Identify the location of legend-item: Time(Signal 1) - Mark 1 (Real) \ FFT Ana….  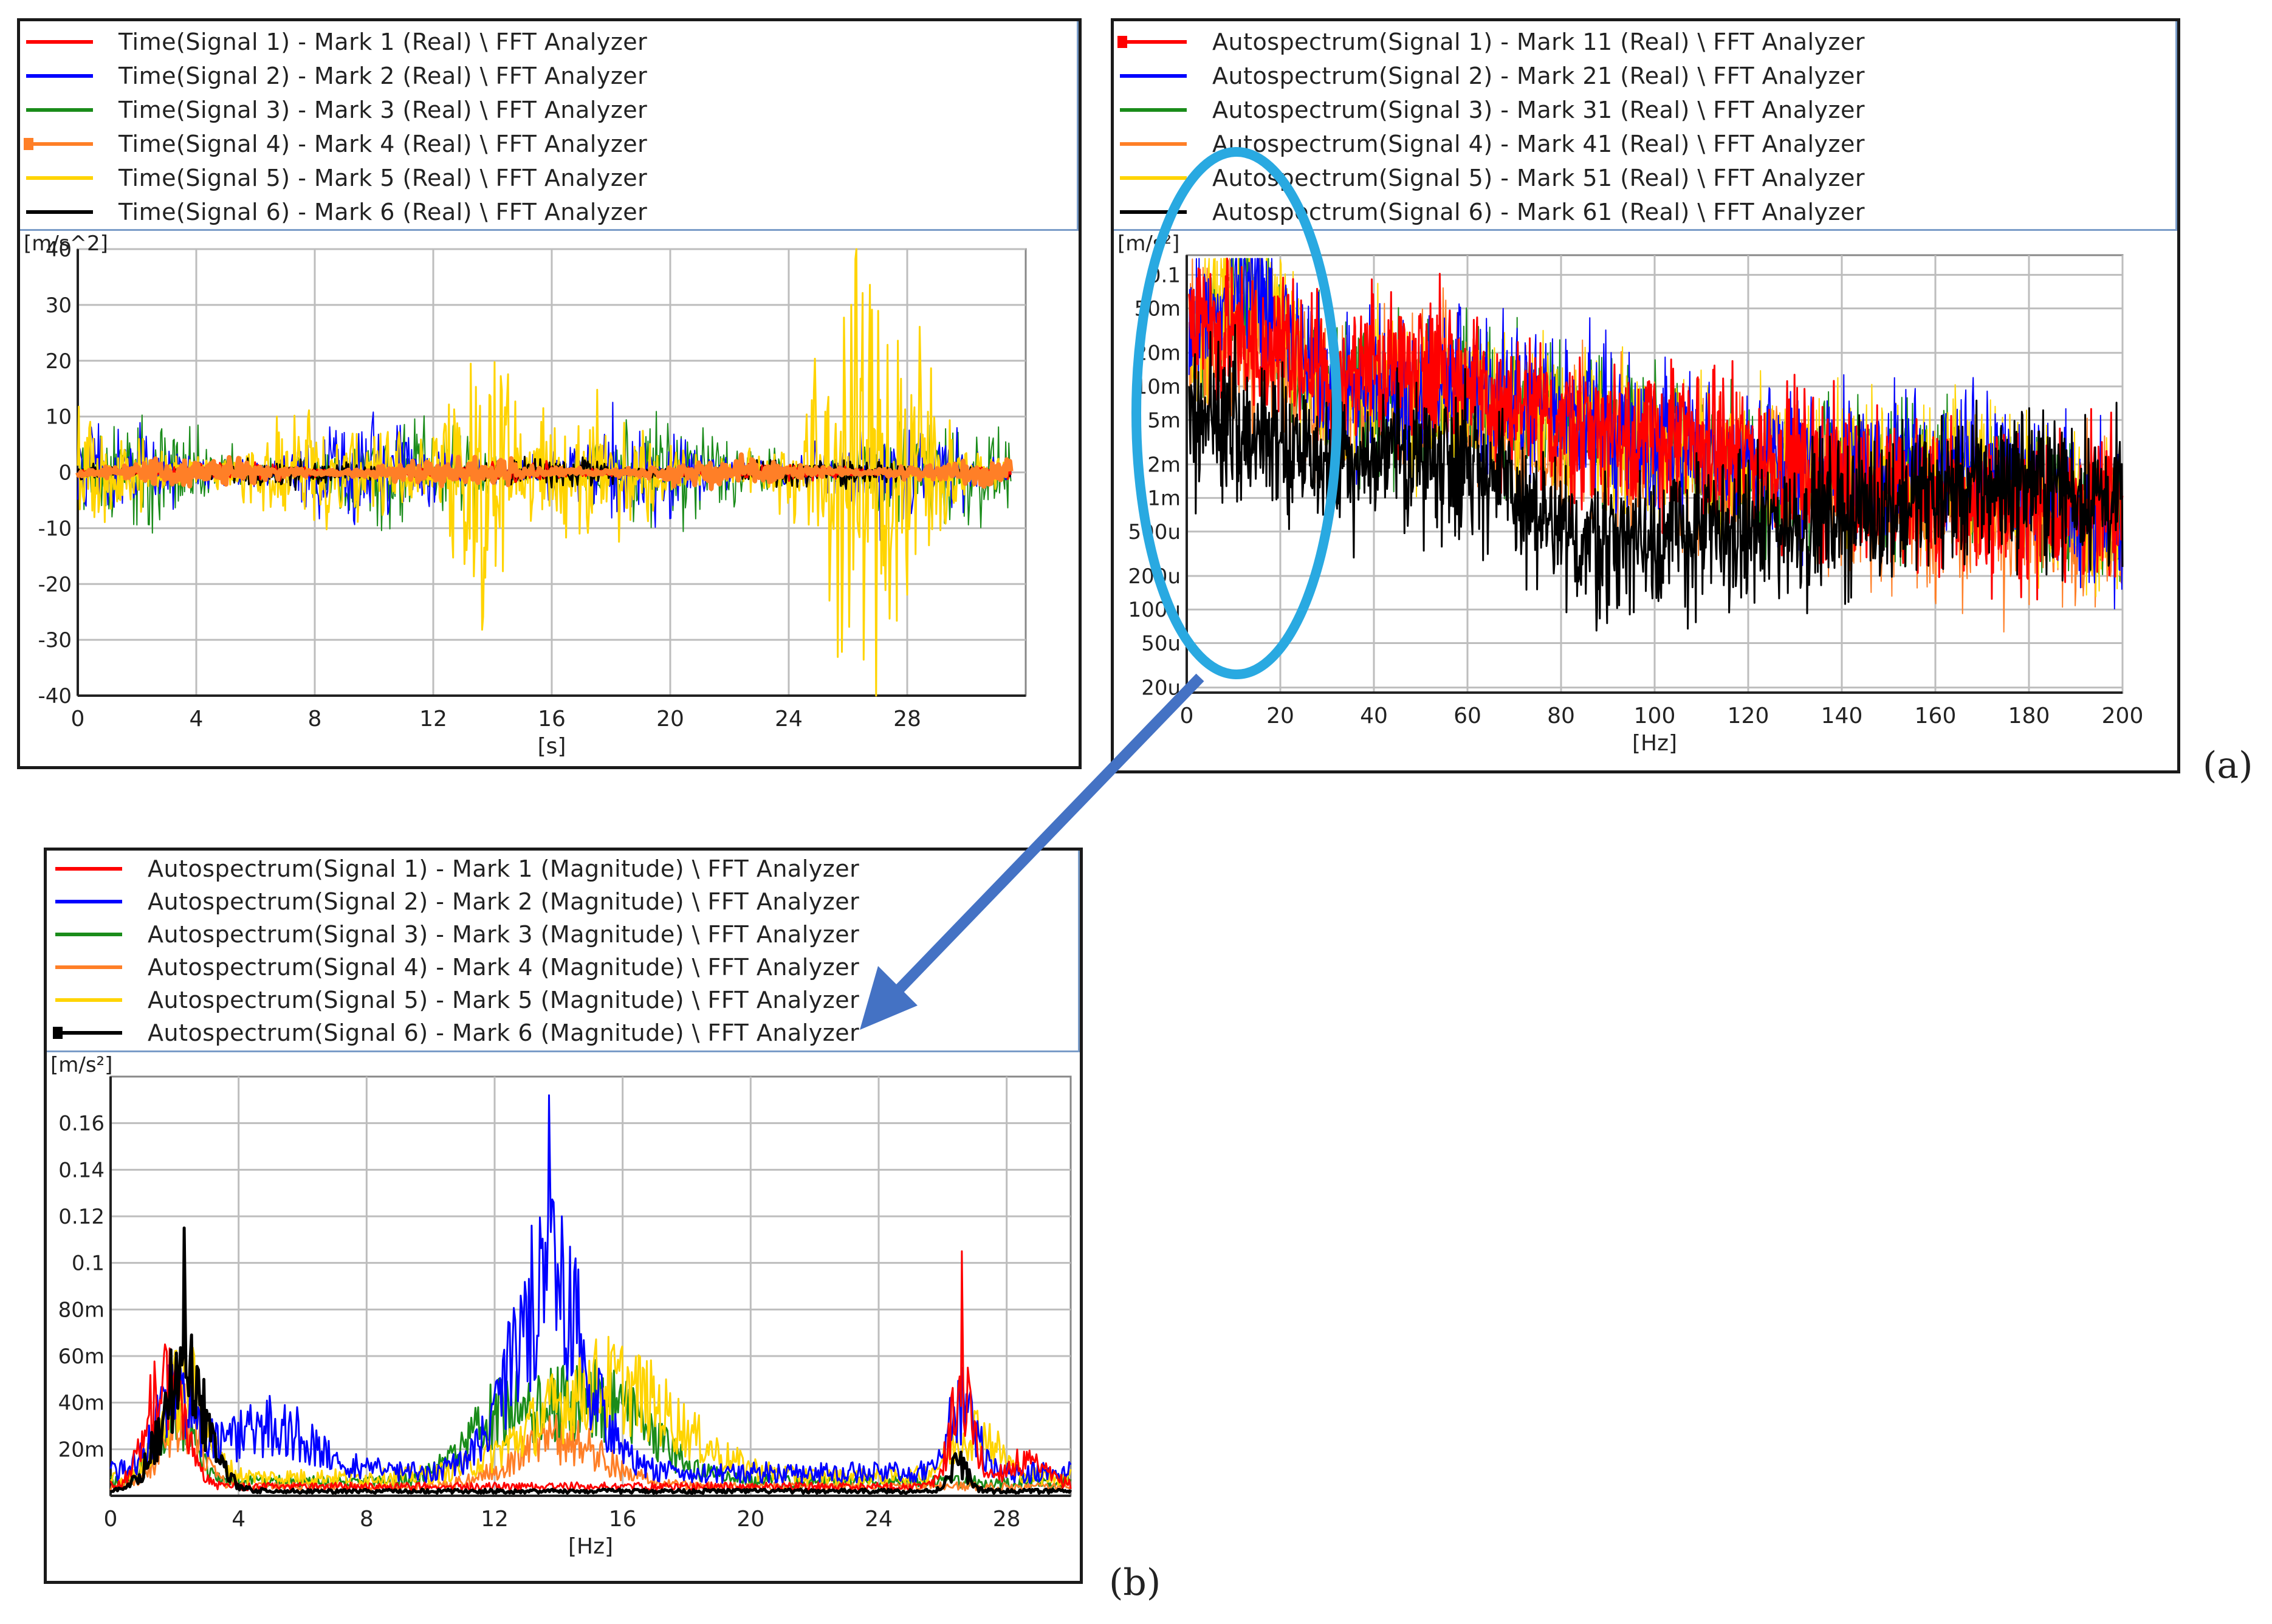
(336, 42).